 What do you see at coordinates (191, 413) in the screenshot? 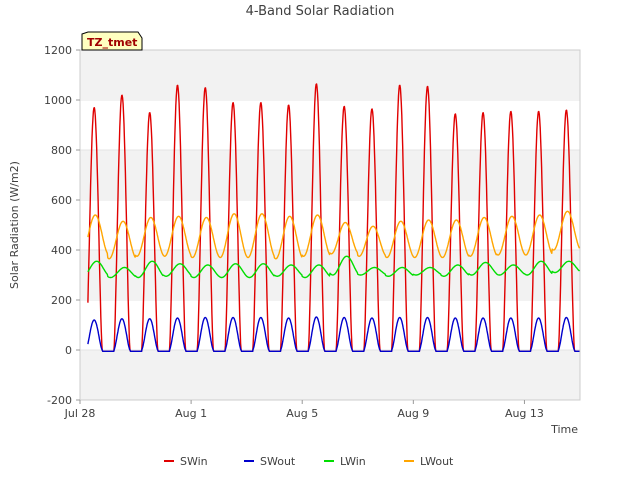
I see `x-tick-label: Aug 1` at bounding box center [191, 413].